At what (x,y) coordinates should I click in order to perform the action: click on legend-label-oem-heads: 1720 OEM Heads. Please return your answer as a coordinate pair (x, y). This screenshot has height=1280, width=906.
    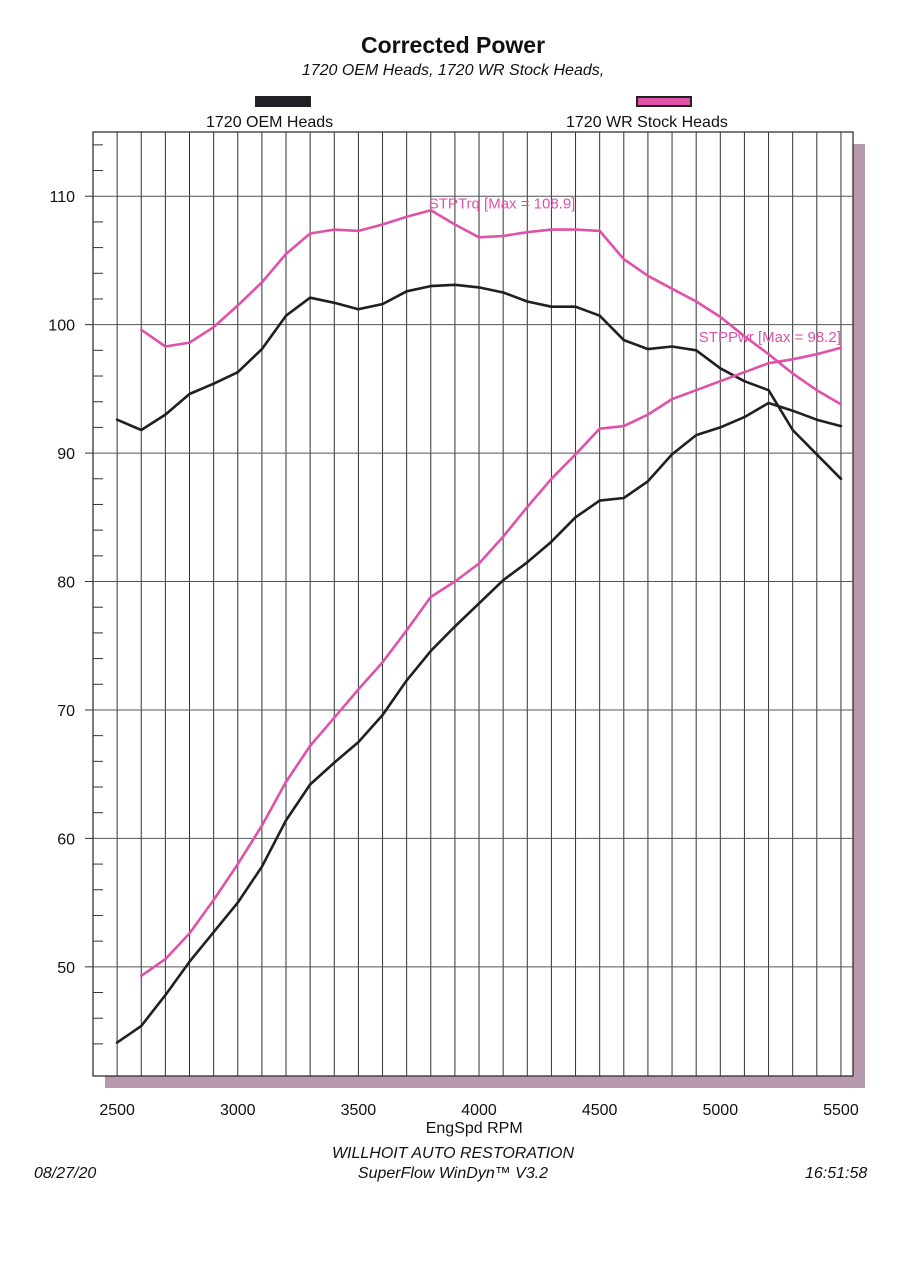
    Looking at the image, I should click on (270, 122).